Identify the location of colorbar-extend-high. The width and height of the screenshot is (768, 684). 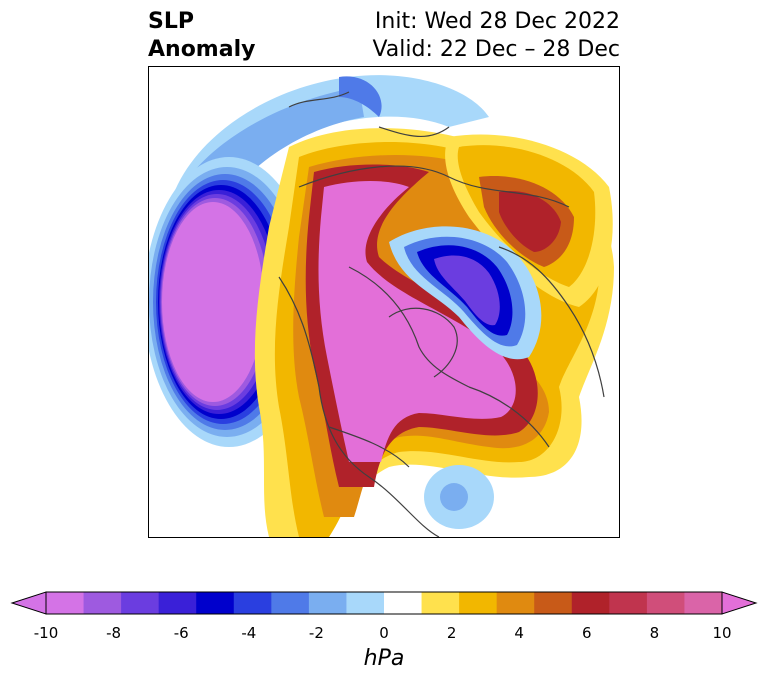
(739, 603).